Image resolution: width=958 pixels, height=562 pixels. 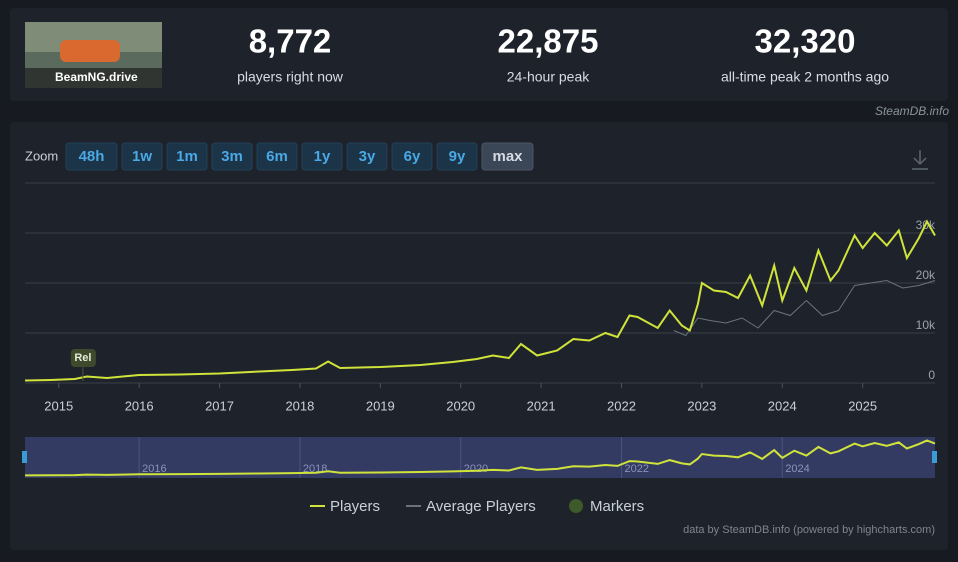 I want to click on zoom-button-label: 6y, so click(x=412, y=156).